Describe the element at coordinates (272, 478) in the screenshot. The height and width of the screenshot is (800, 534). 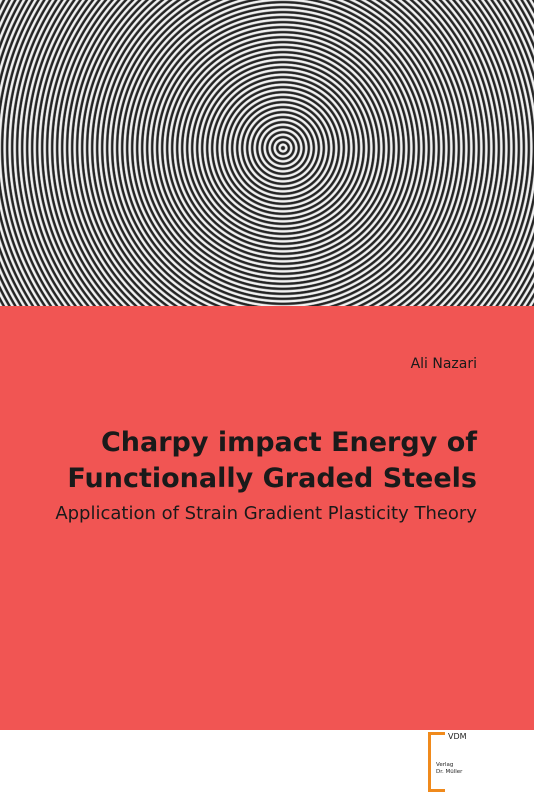
I see `title-line: Functionally Graded Steels` at that location.